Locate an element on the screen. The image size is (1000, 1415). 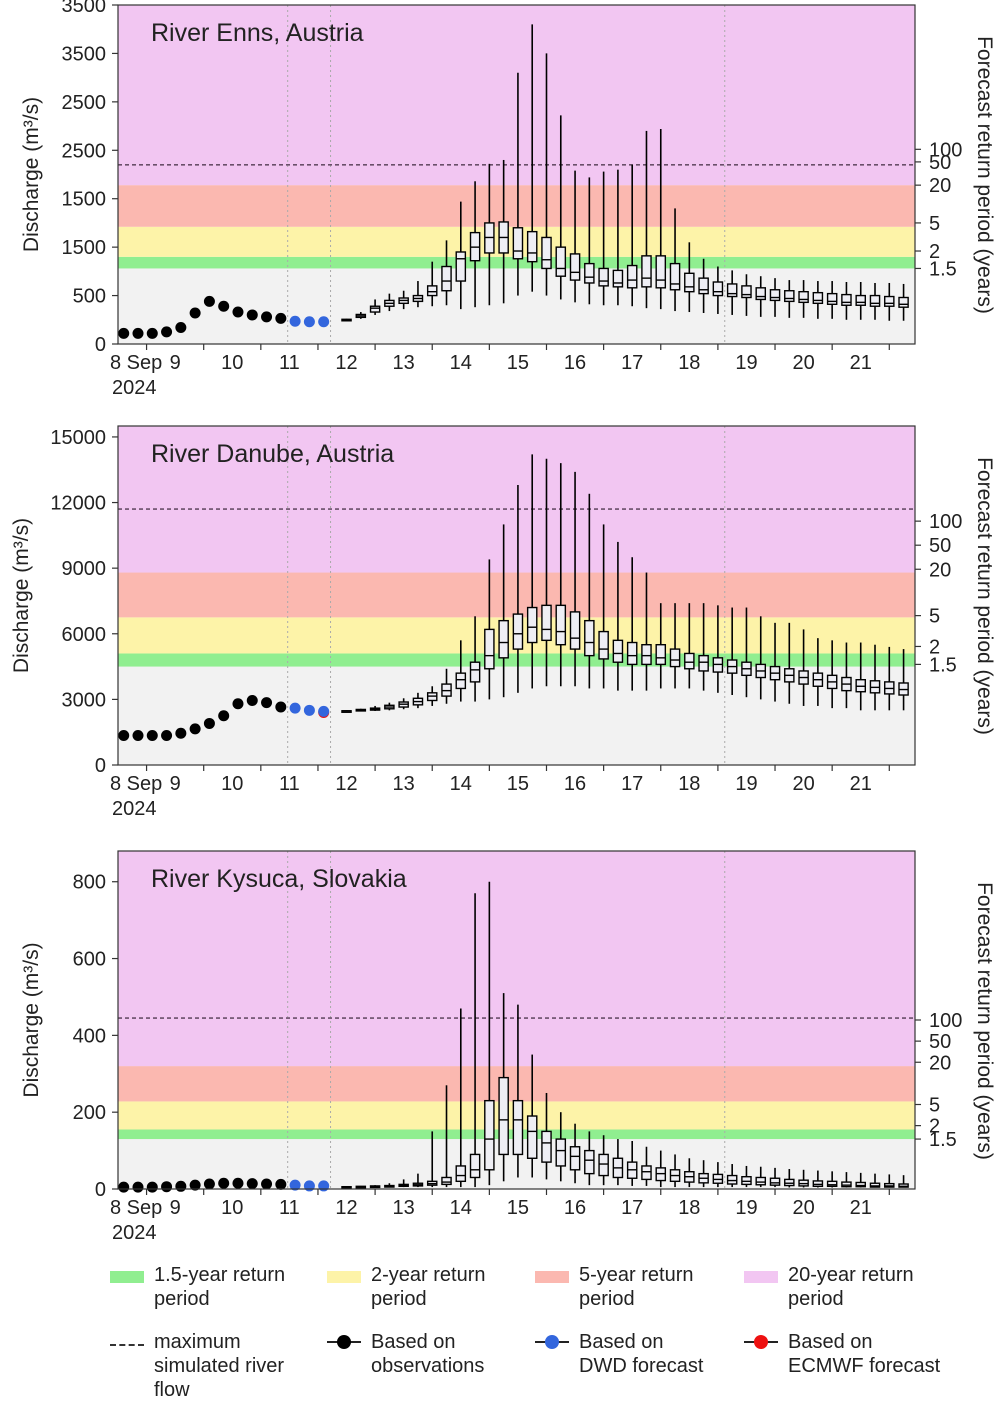
legend-marker-dwd is located at coordinates (552, 1342).